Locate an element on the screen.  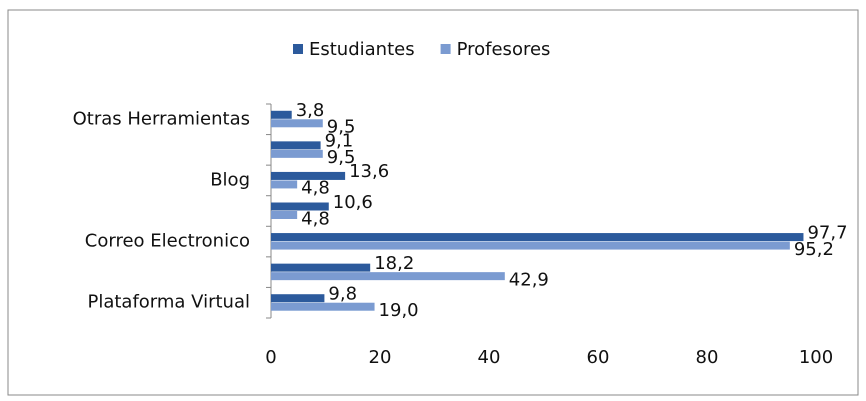
data-label: 19,0 is located at coordinates (399, 310).